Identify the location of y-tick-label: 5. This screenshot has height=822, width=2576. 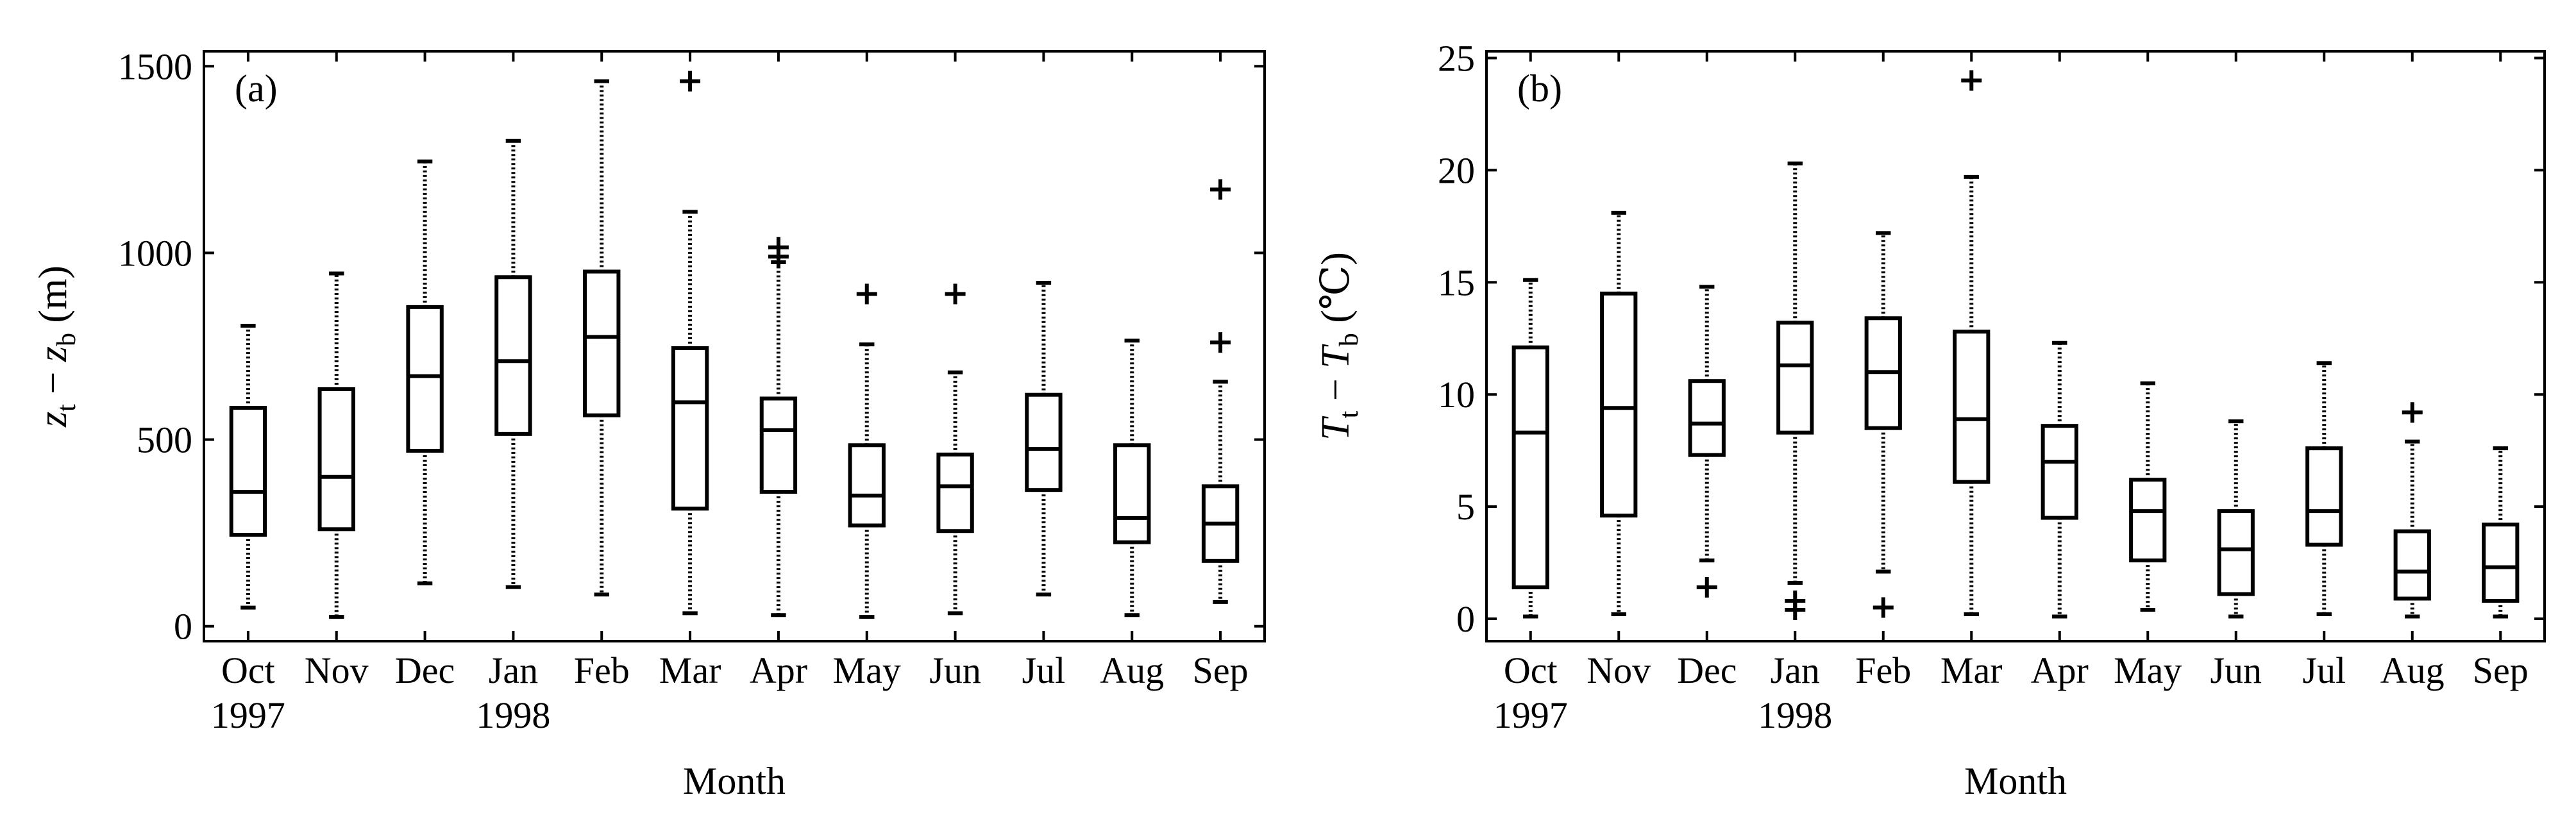
(1465, 507).